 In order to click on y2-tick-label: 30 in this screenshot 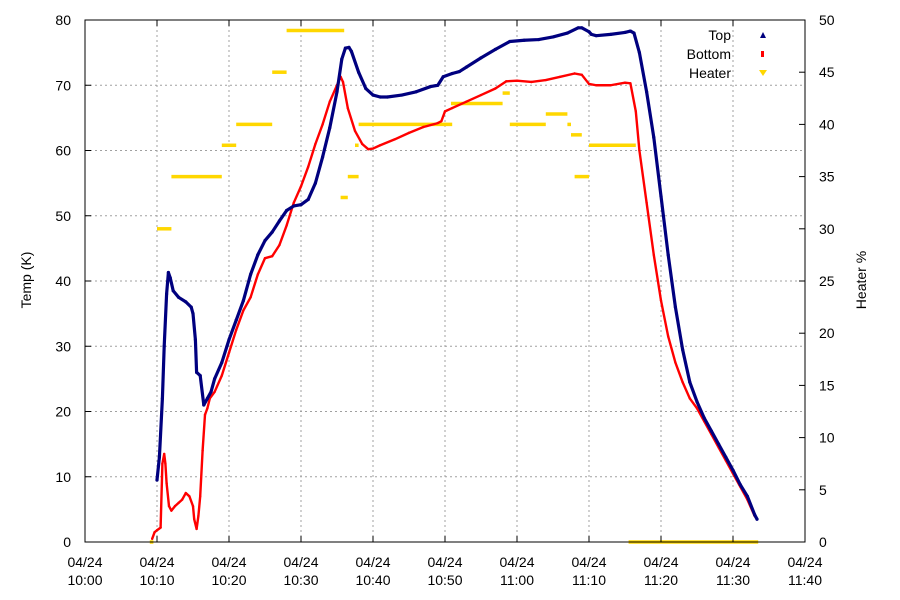, I will do `click(827, 229)`.